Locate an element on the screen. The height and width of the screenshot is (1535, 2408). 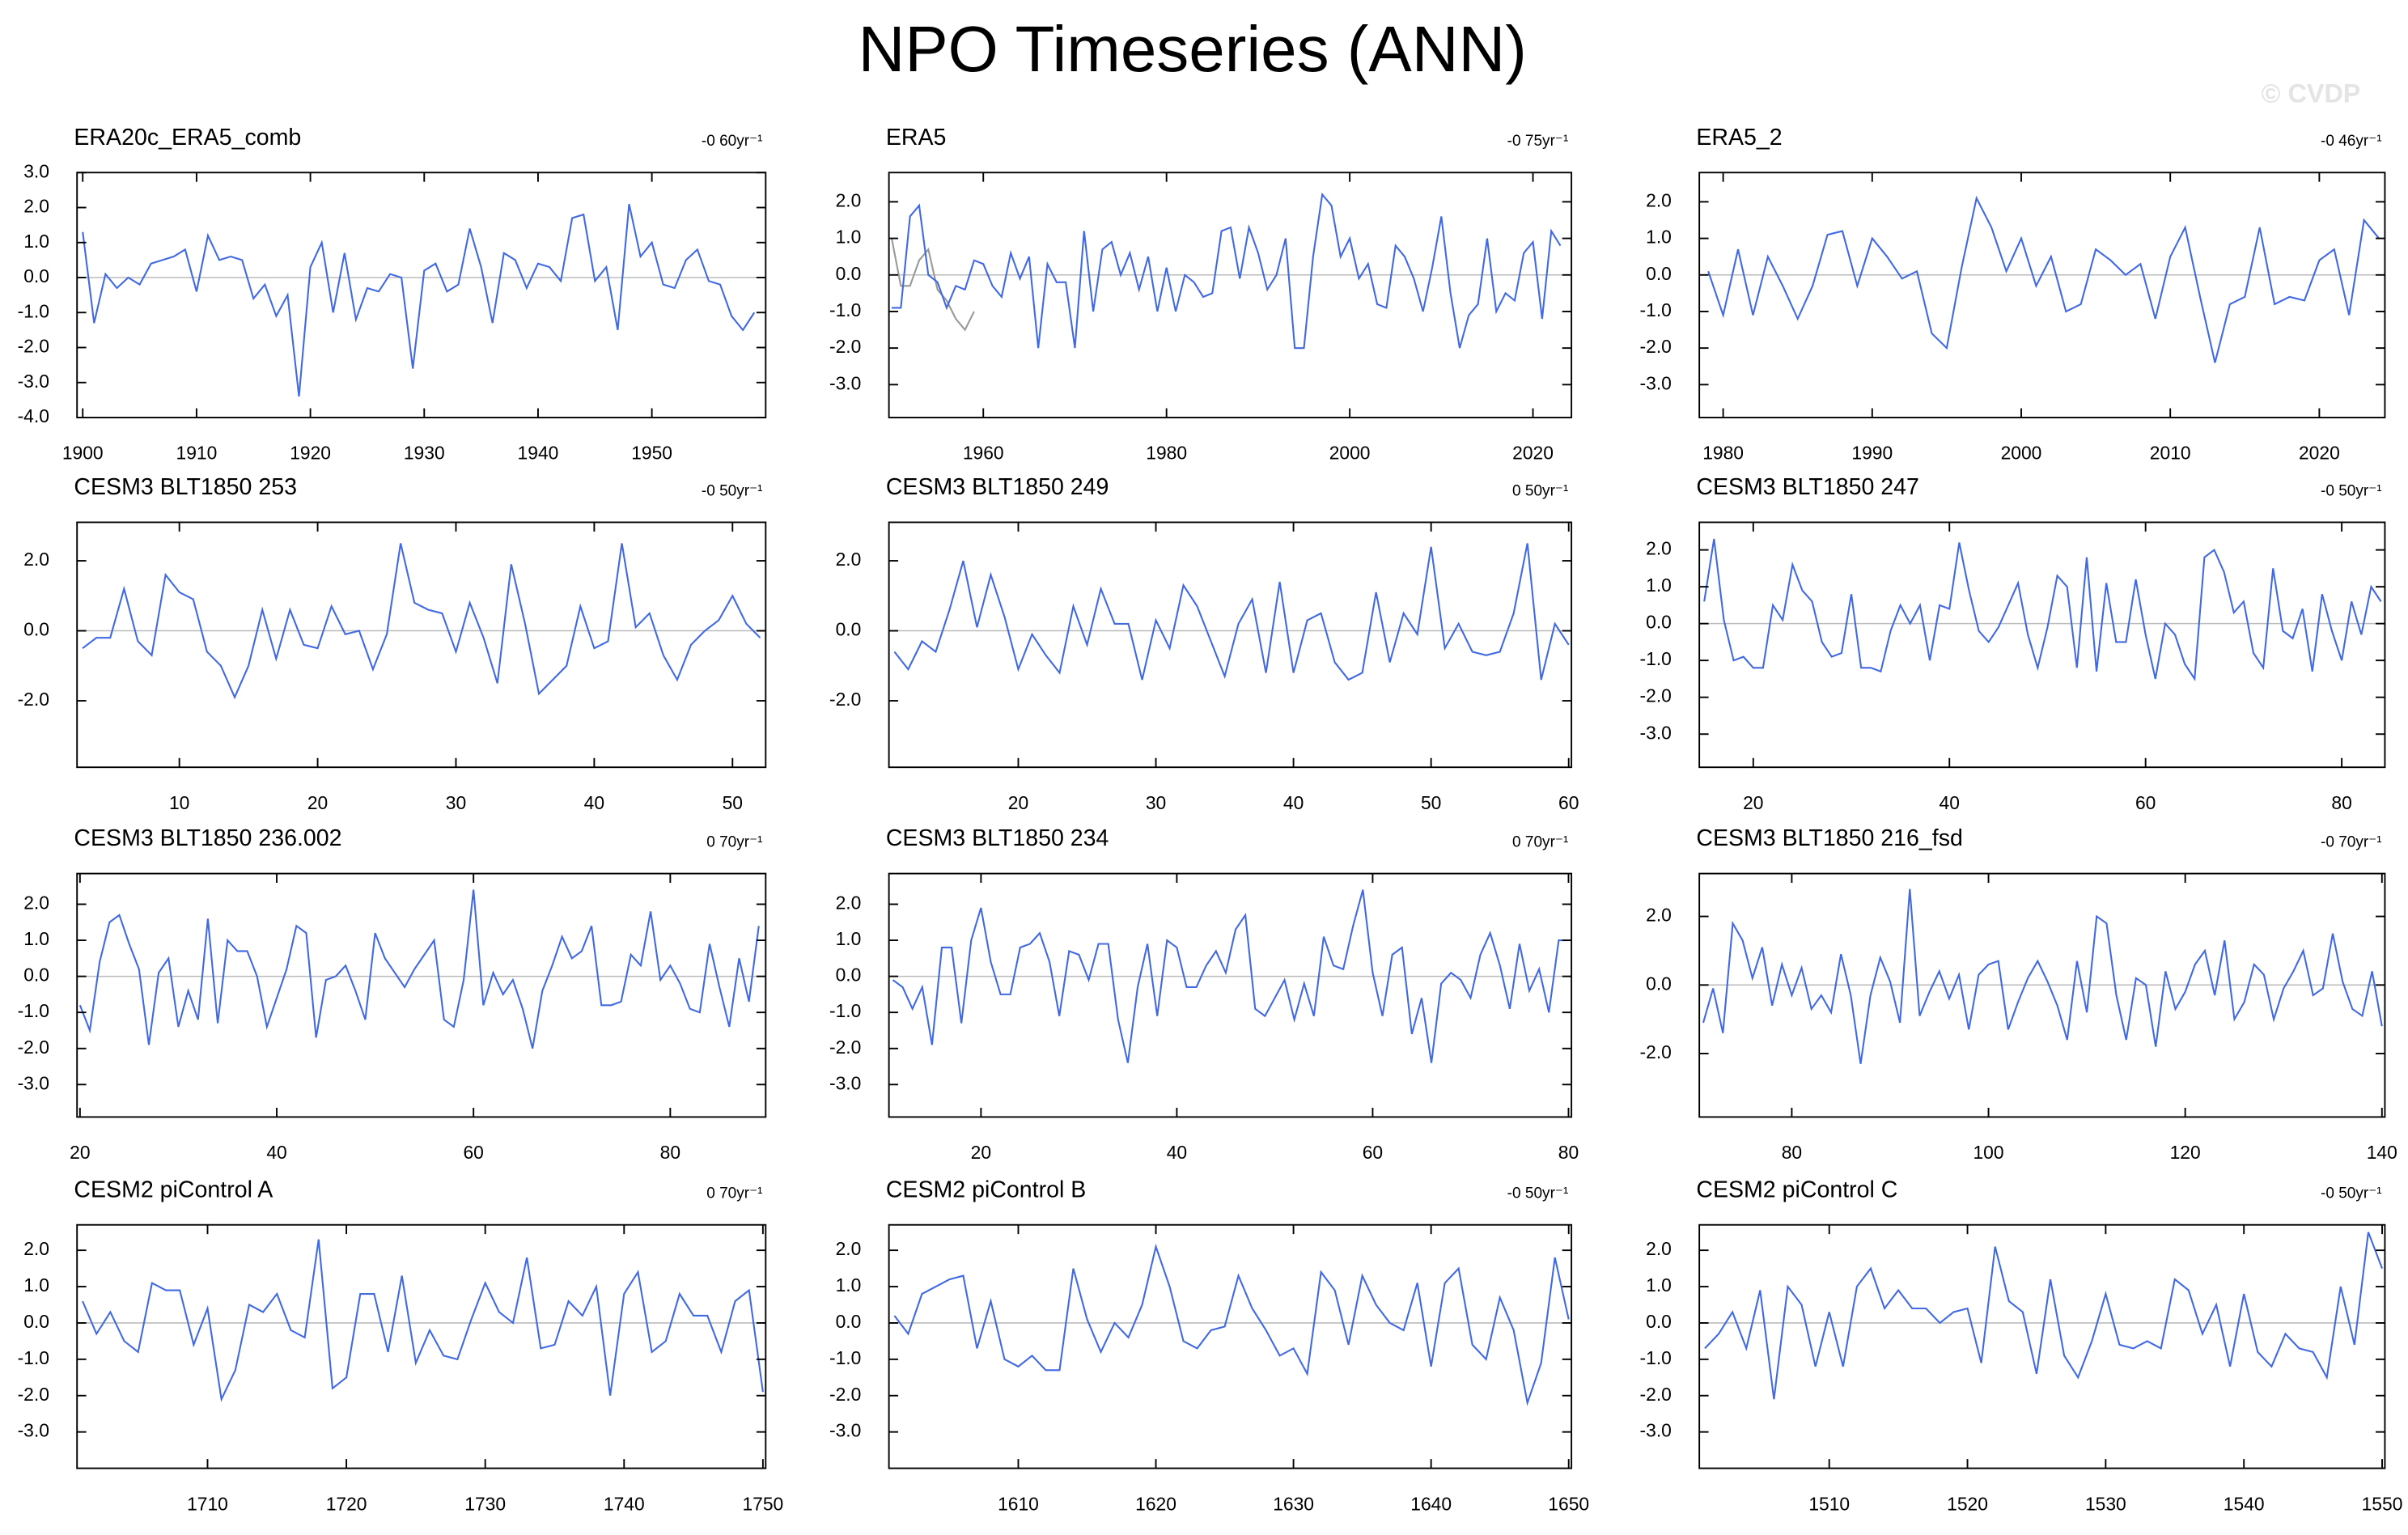
x-tick-label: 1920 is located at coordinates (310, 453).